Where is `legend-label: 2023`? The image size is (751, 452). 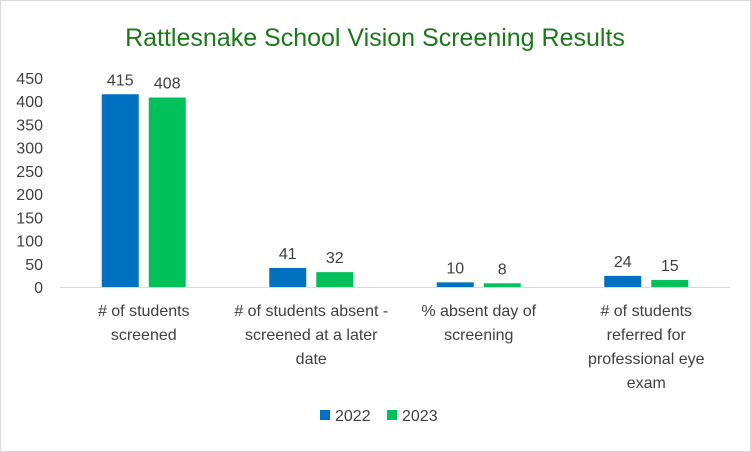
legend-label: 2023 is located at coordinates (420, 416).